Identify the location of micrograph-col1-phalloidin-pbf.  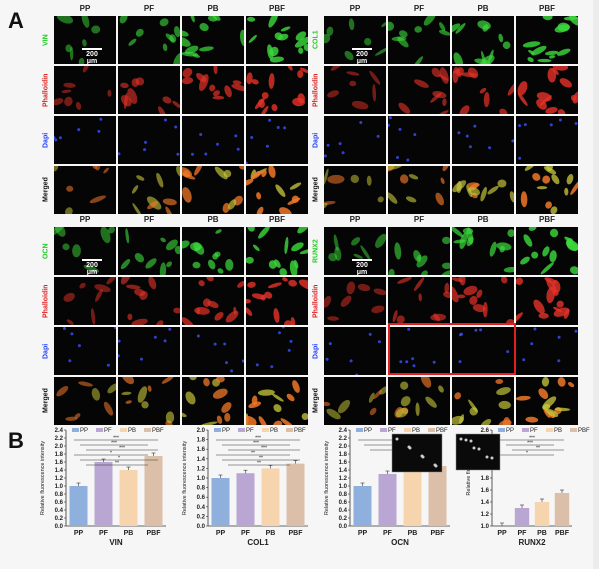
(547, 90).